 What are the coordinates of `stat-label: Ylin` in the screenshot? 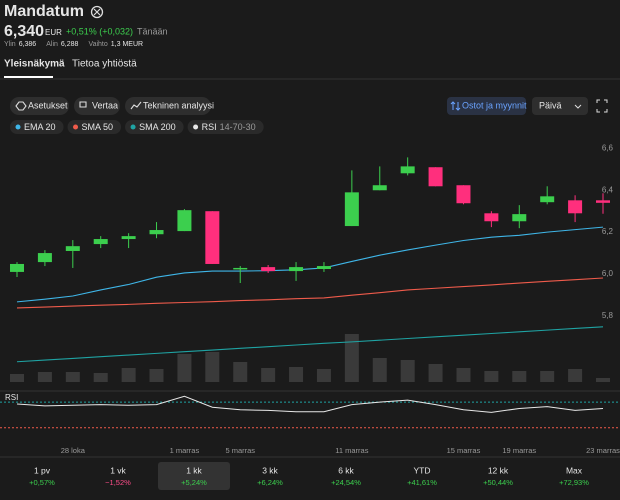 It's located at (10, 44).